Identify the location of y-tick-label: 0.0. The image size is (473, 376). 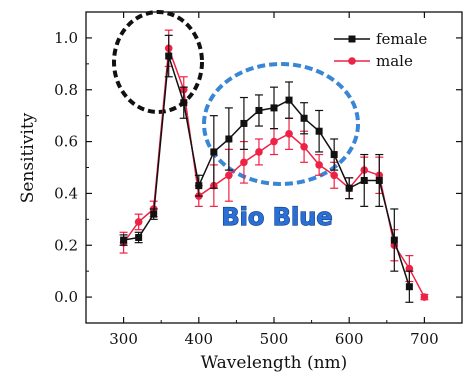
(66, 297).